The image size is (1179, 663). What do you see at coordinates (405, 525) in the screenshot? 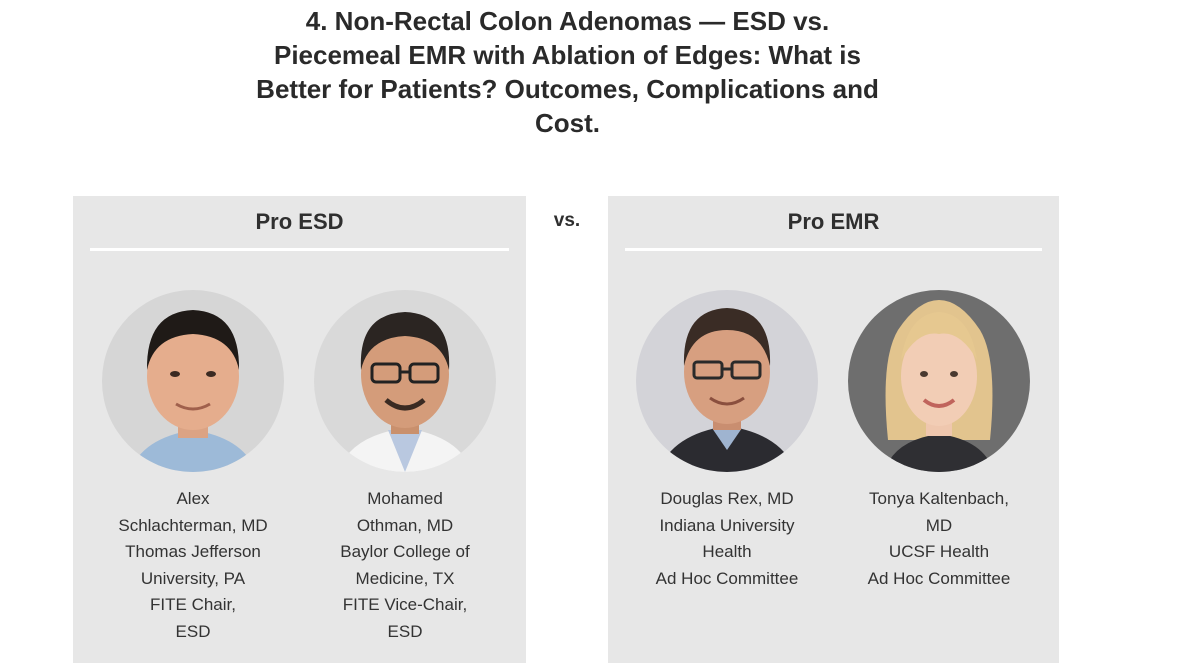
I see `caption-line: Othman, MD` at bounding box center [405, 525].